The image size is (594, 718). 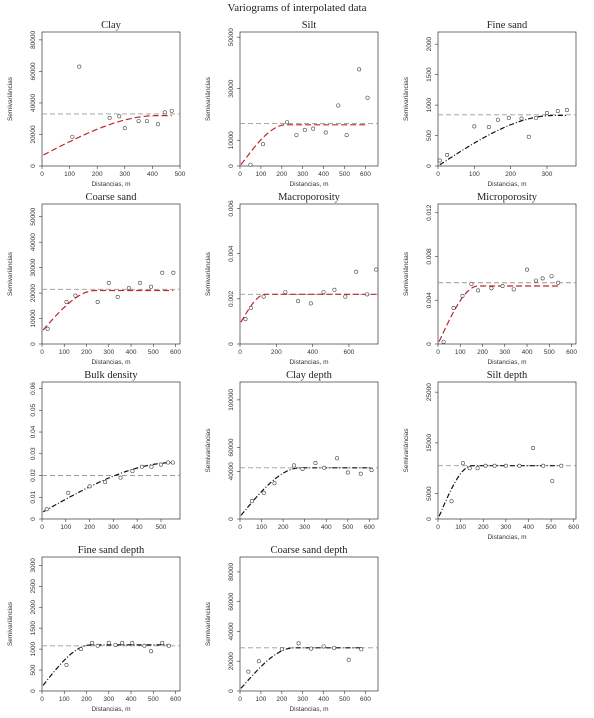 What do you see at coordinates (33, 388) in the screenshot?
I see `y-tick-label: 0.06` at bounding box center [33, 388].